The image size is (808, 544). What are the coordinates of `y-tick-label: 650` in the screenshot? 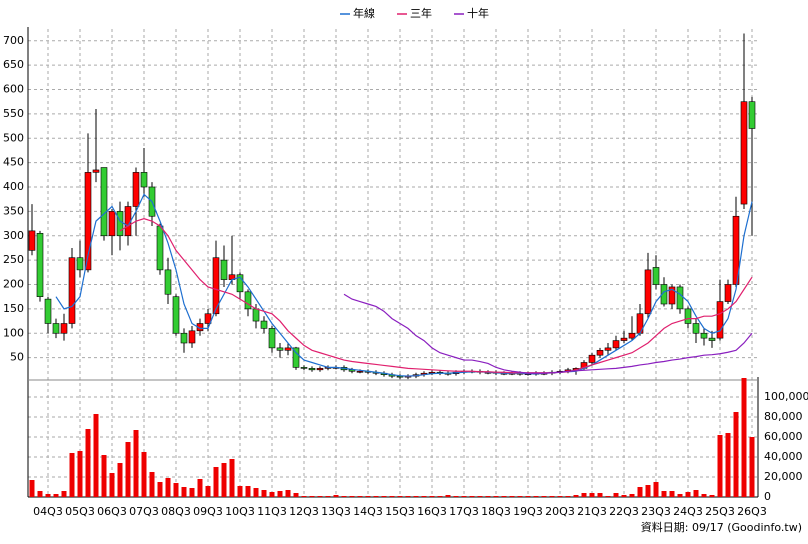 It's located at (13, 64).